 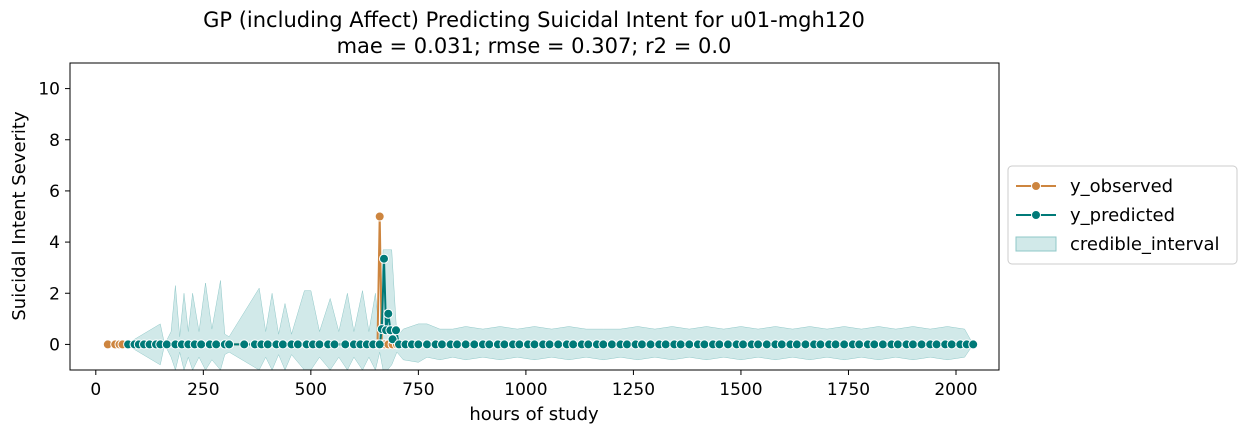 I want to click on legend: y_observed y_predicted credible_interval, so click(x=1122, y=215).